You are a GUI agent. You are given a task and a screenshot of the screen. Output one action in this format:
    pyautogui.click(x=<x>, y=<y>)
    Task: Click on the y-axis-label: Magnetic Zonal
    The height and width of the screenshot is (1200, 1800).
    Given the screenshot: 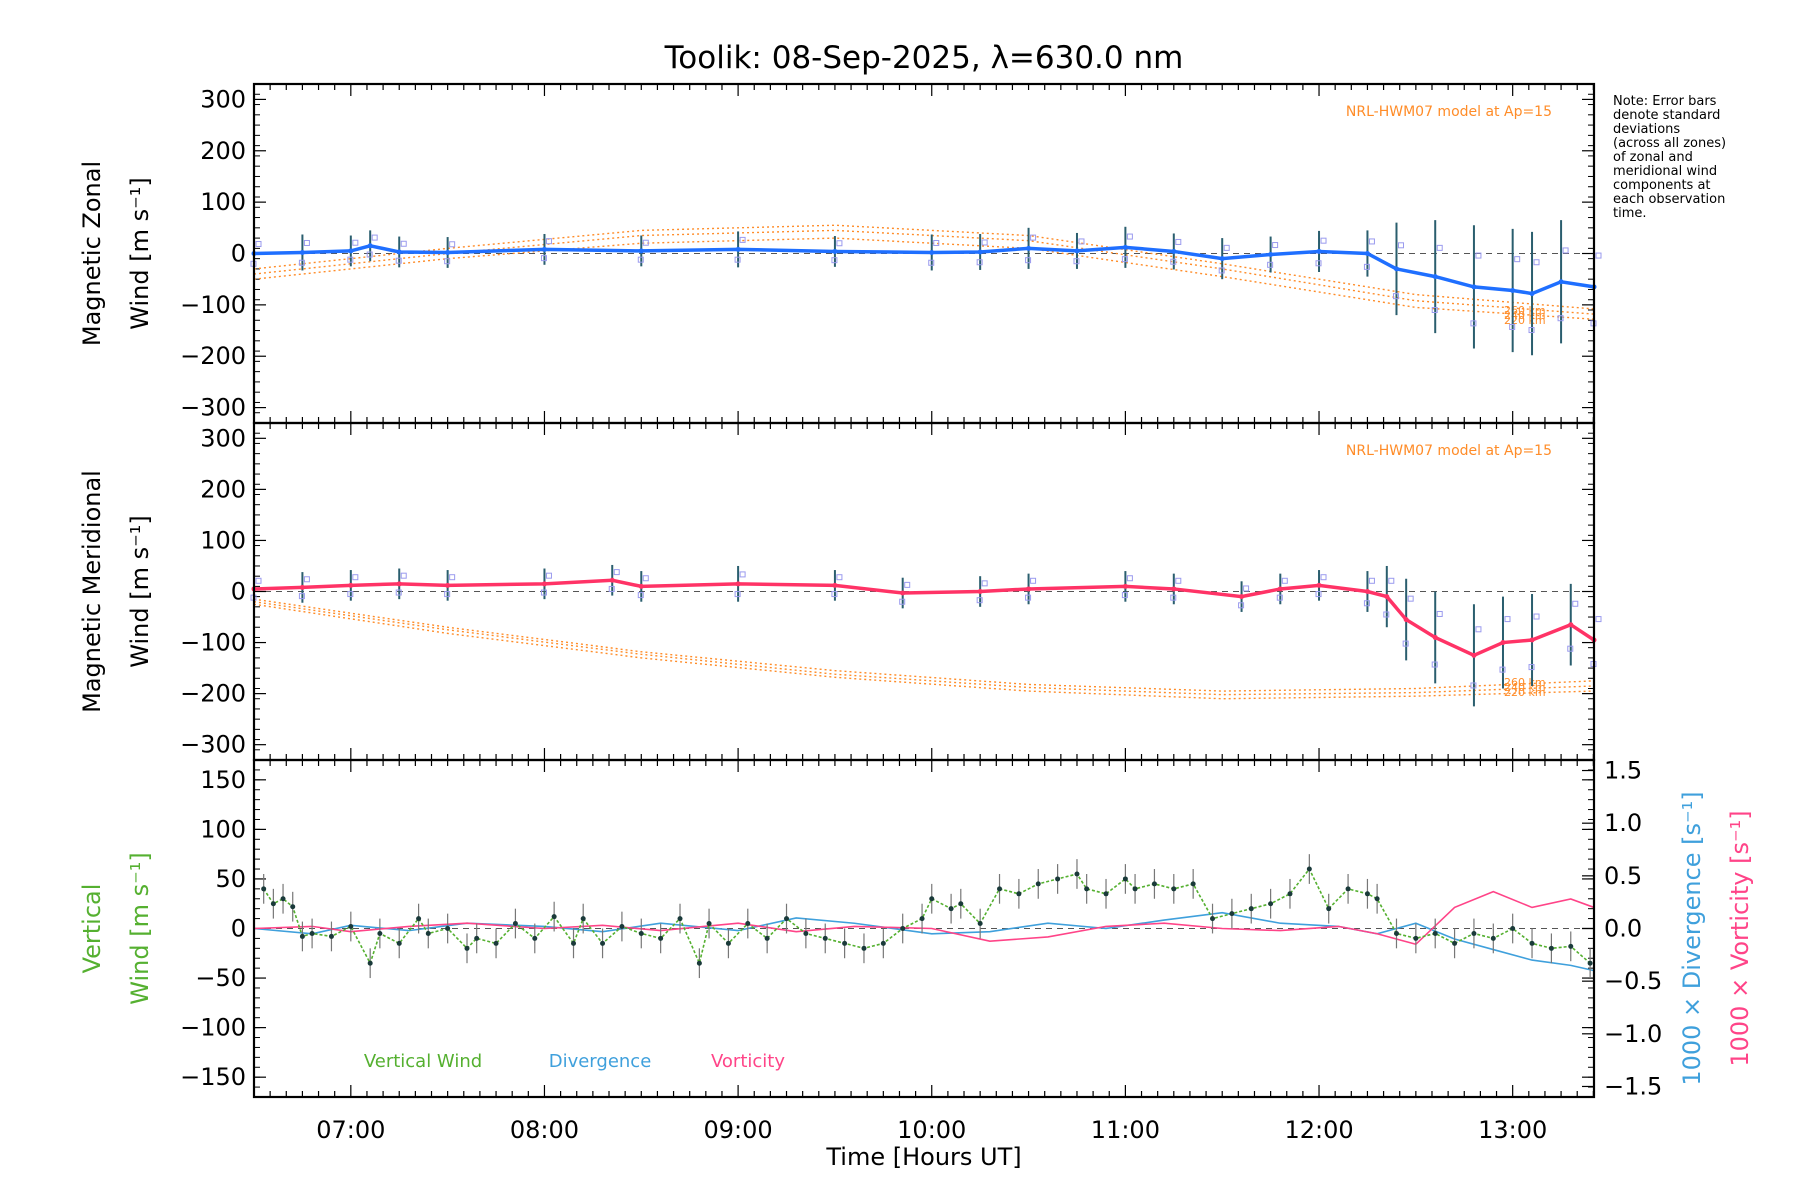 What is the action you would take?
    pyautogui.click(x=92, y=253)
    